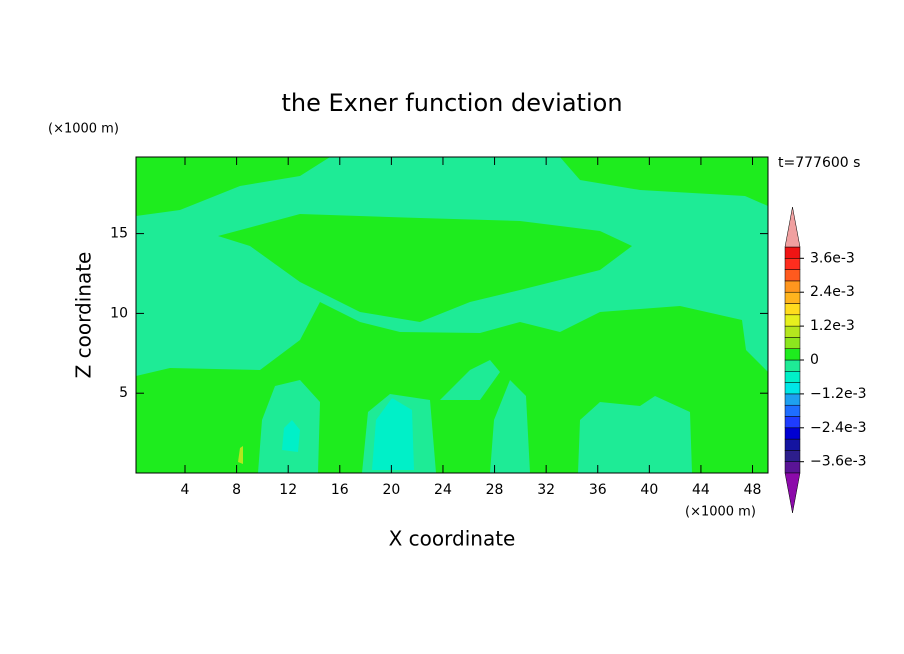 This screenshot has width=904, height=654. I want to click on colorbar-tick-label: 2.4e-3, so click(832, 292).